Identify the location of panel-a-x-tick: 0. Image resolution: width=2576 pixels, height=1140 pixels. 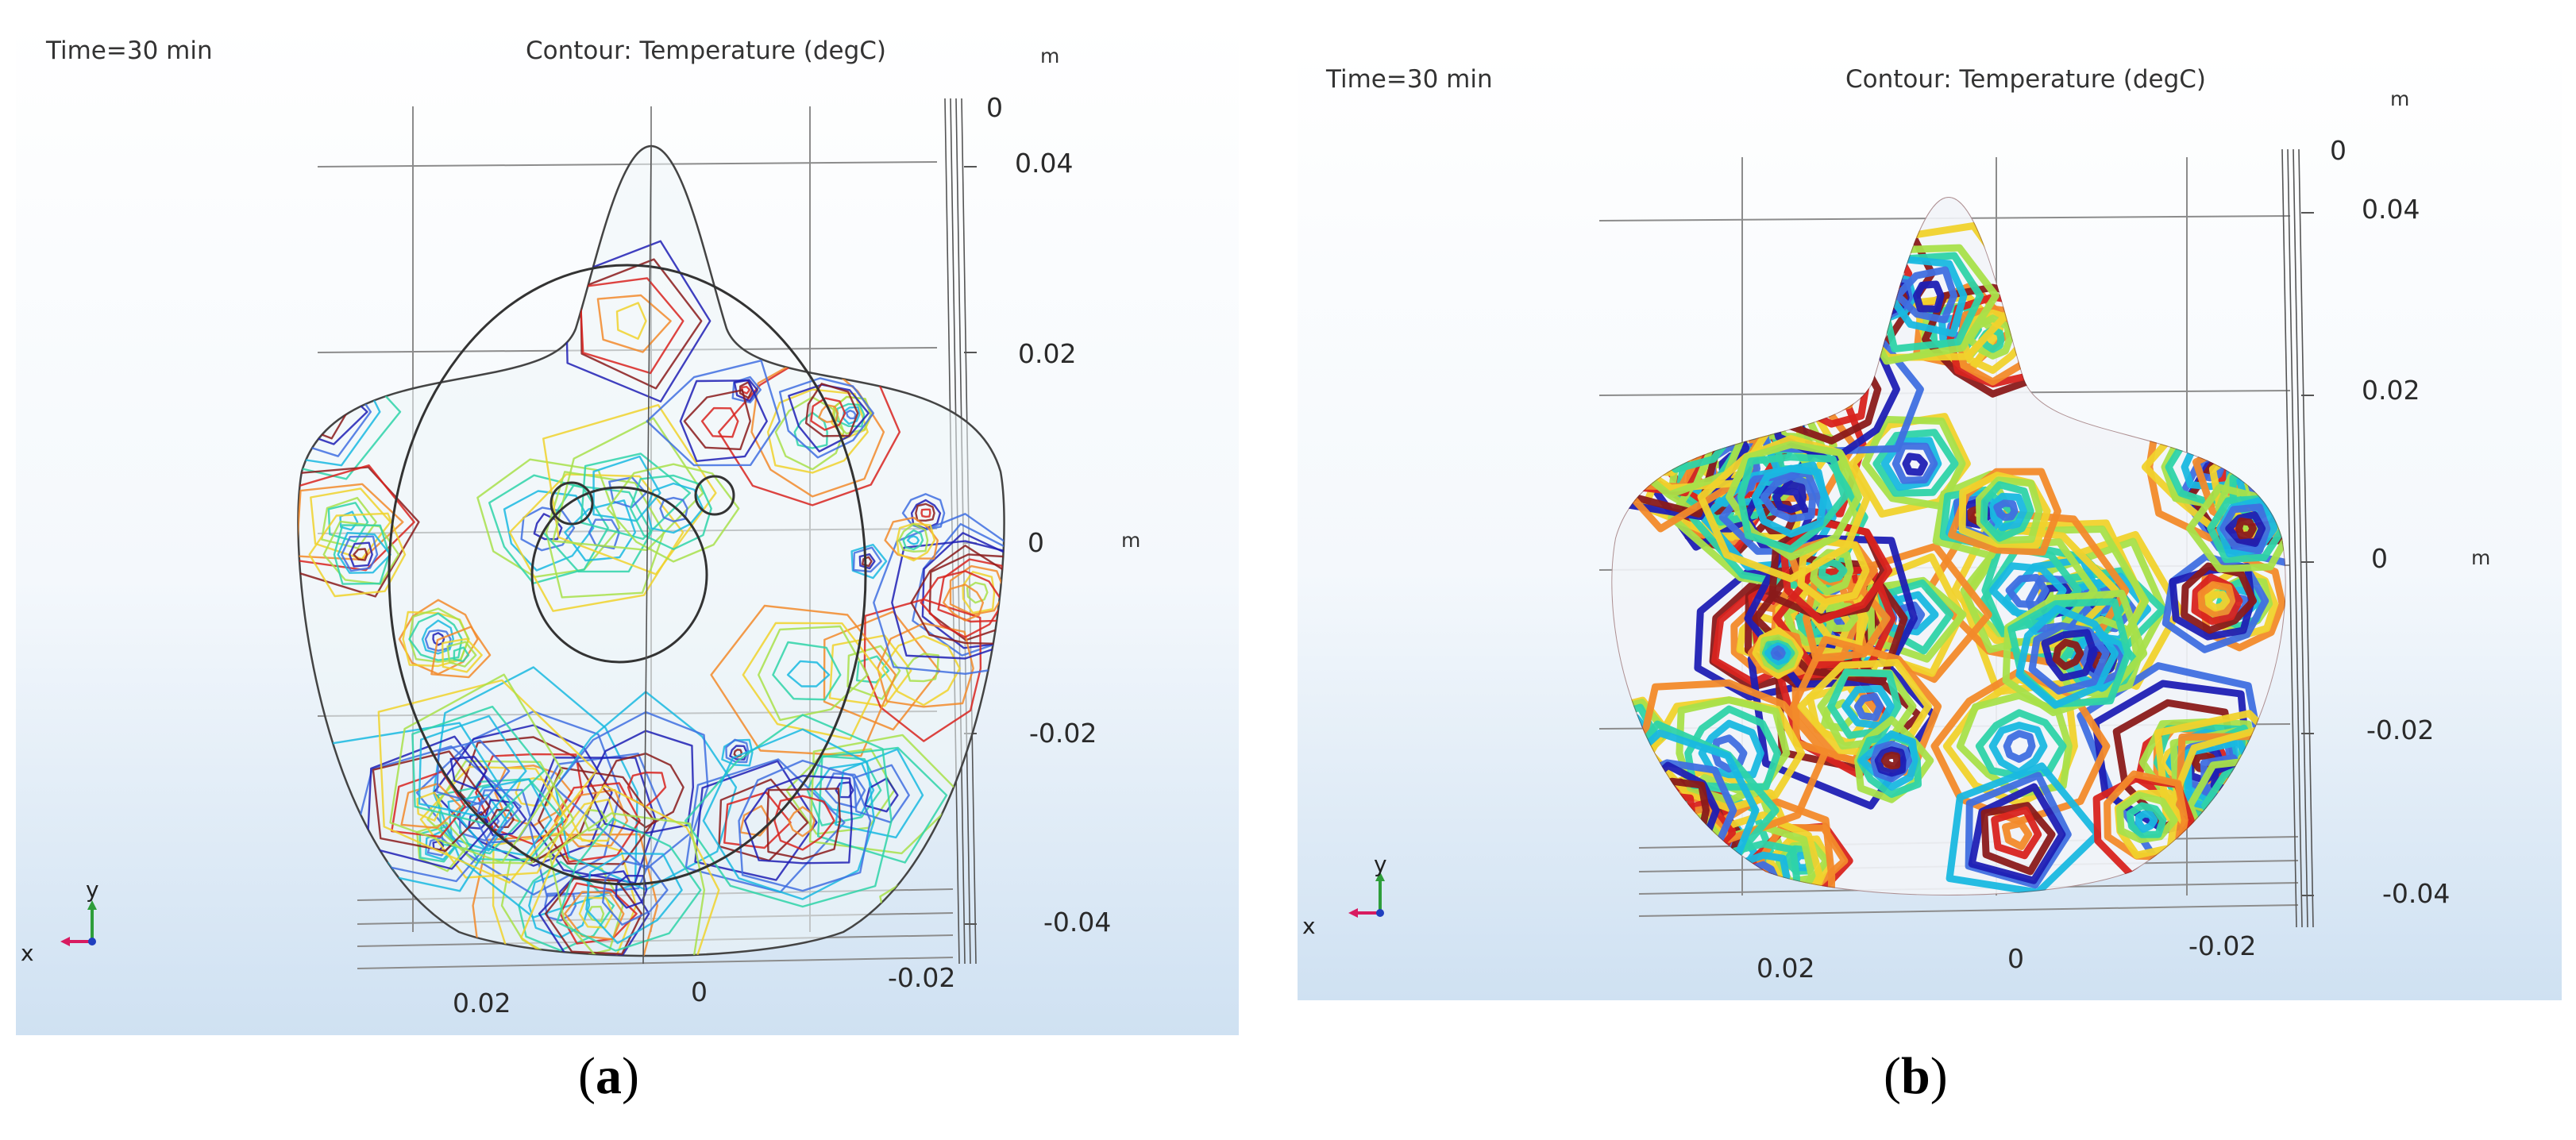
(699, 991).